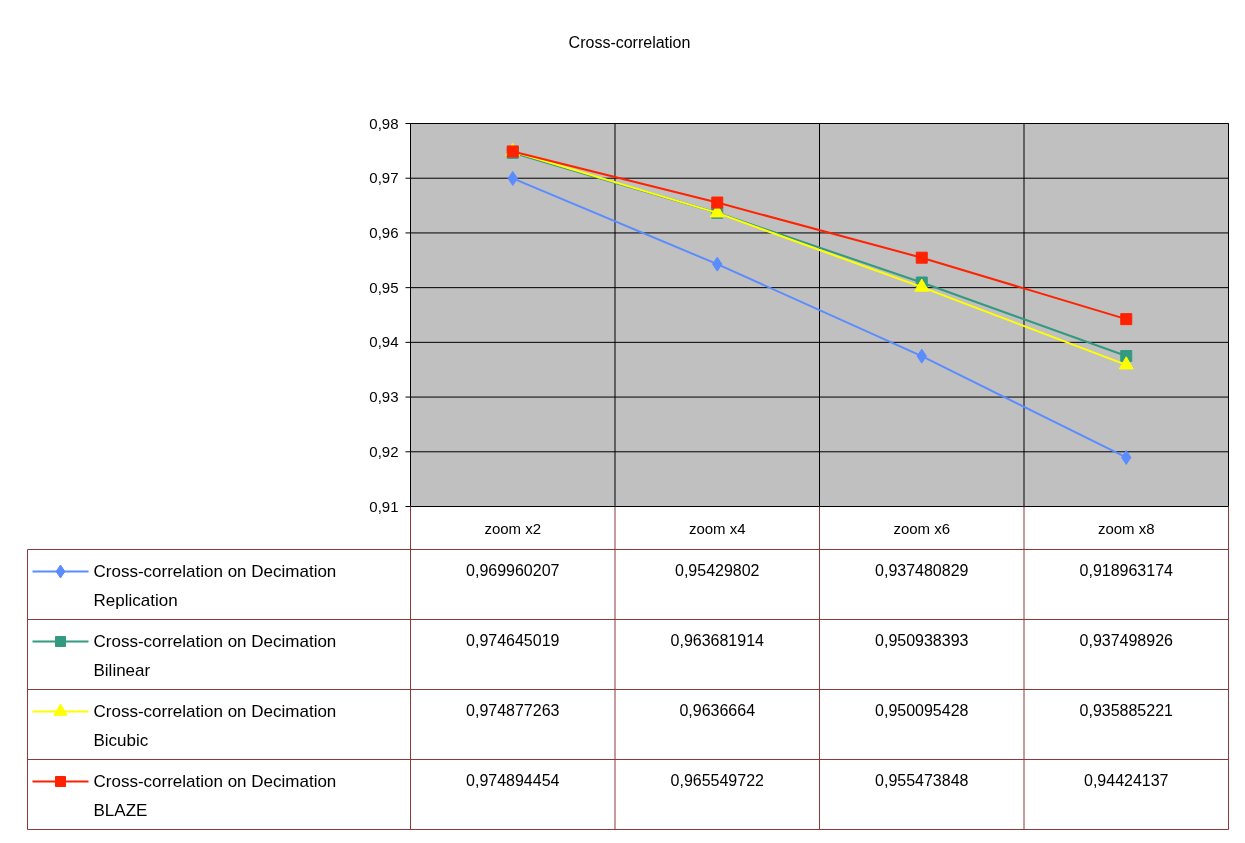 The height and width of the screenshot is (843, 1245). I want to click on legend-label: Cross-correlation on Decimation Bilinear, so click(215, 656).